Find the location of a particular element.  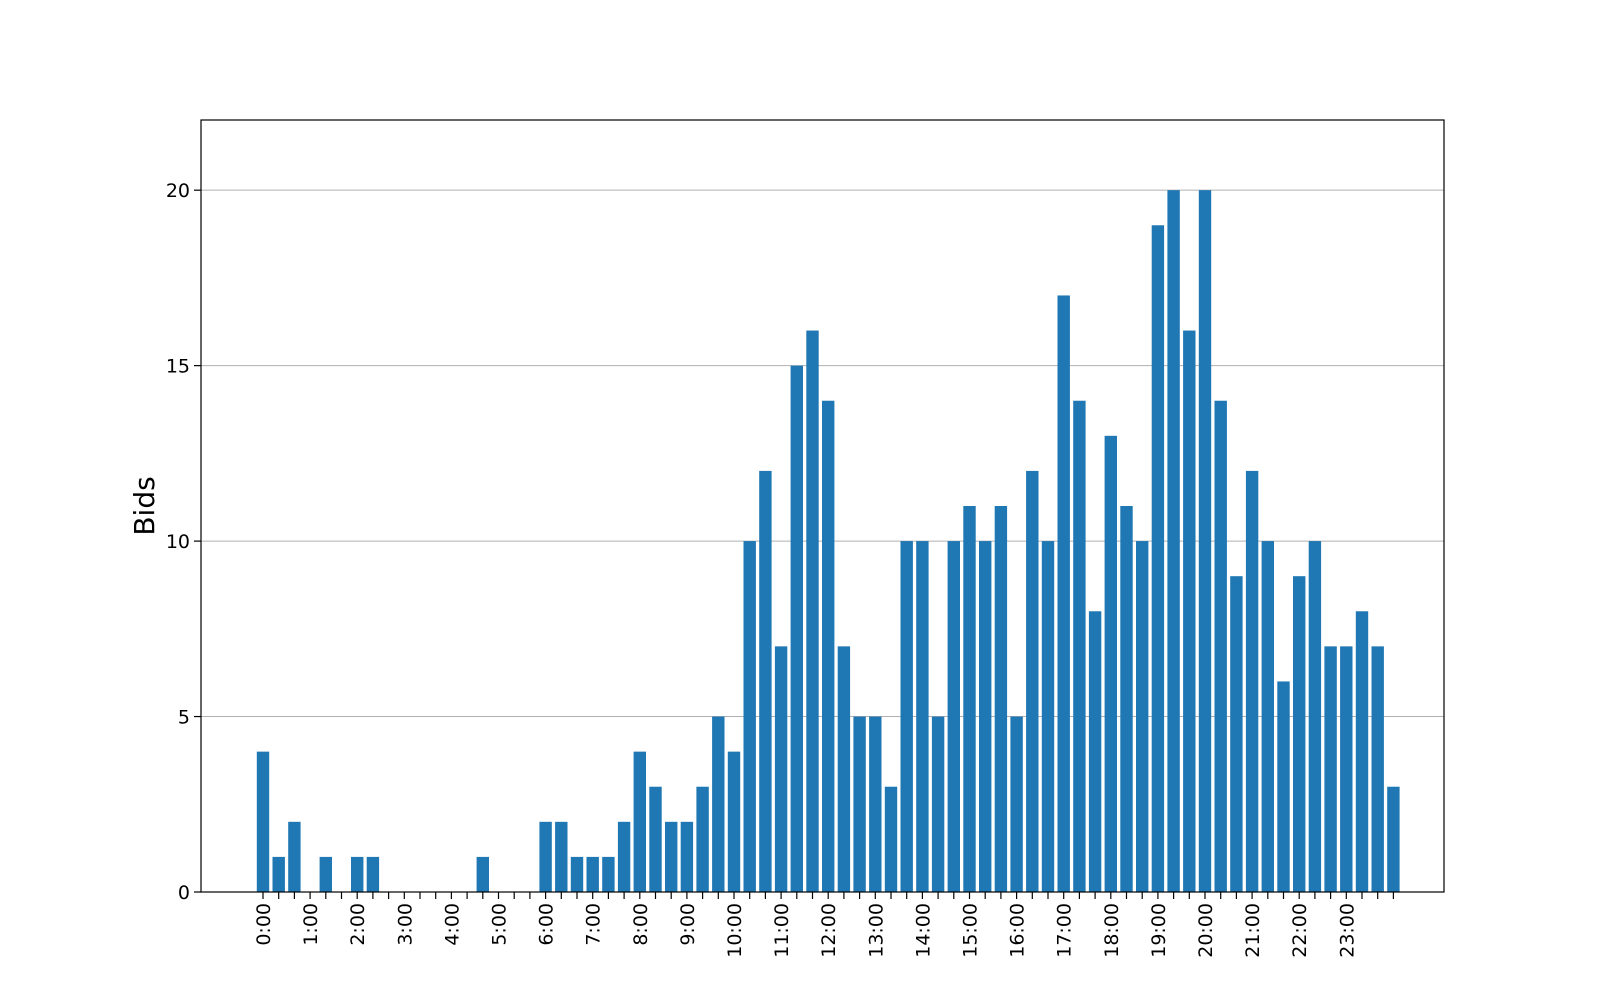

y-tick-label: 5 is located at coordinates (184, 718).